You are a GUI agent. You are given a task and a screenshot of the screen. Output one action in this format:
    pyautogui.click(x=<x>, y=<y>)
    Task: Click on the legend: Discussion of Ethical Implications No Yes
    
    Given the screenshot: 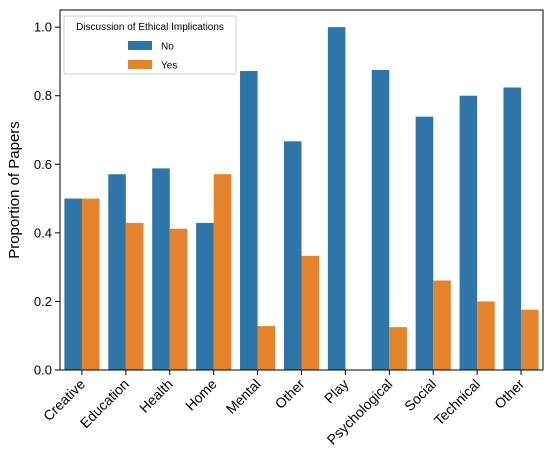 What is the action you would take?
    pyautogui.click(x=150, y=45)
    